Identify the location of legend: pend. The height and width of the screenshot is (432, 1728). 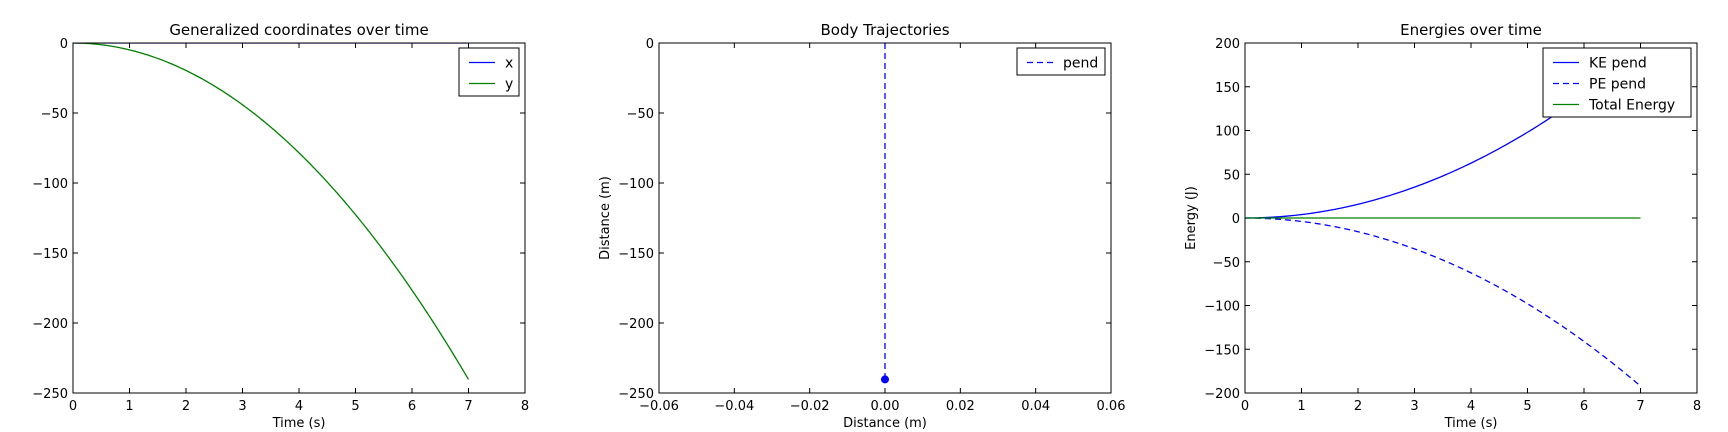
(1061, 61).